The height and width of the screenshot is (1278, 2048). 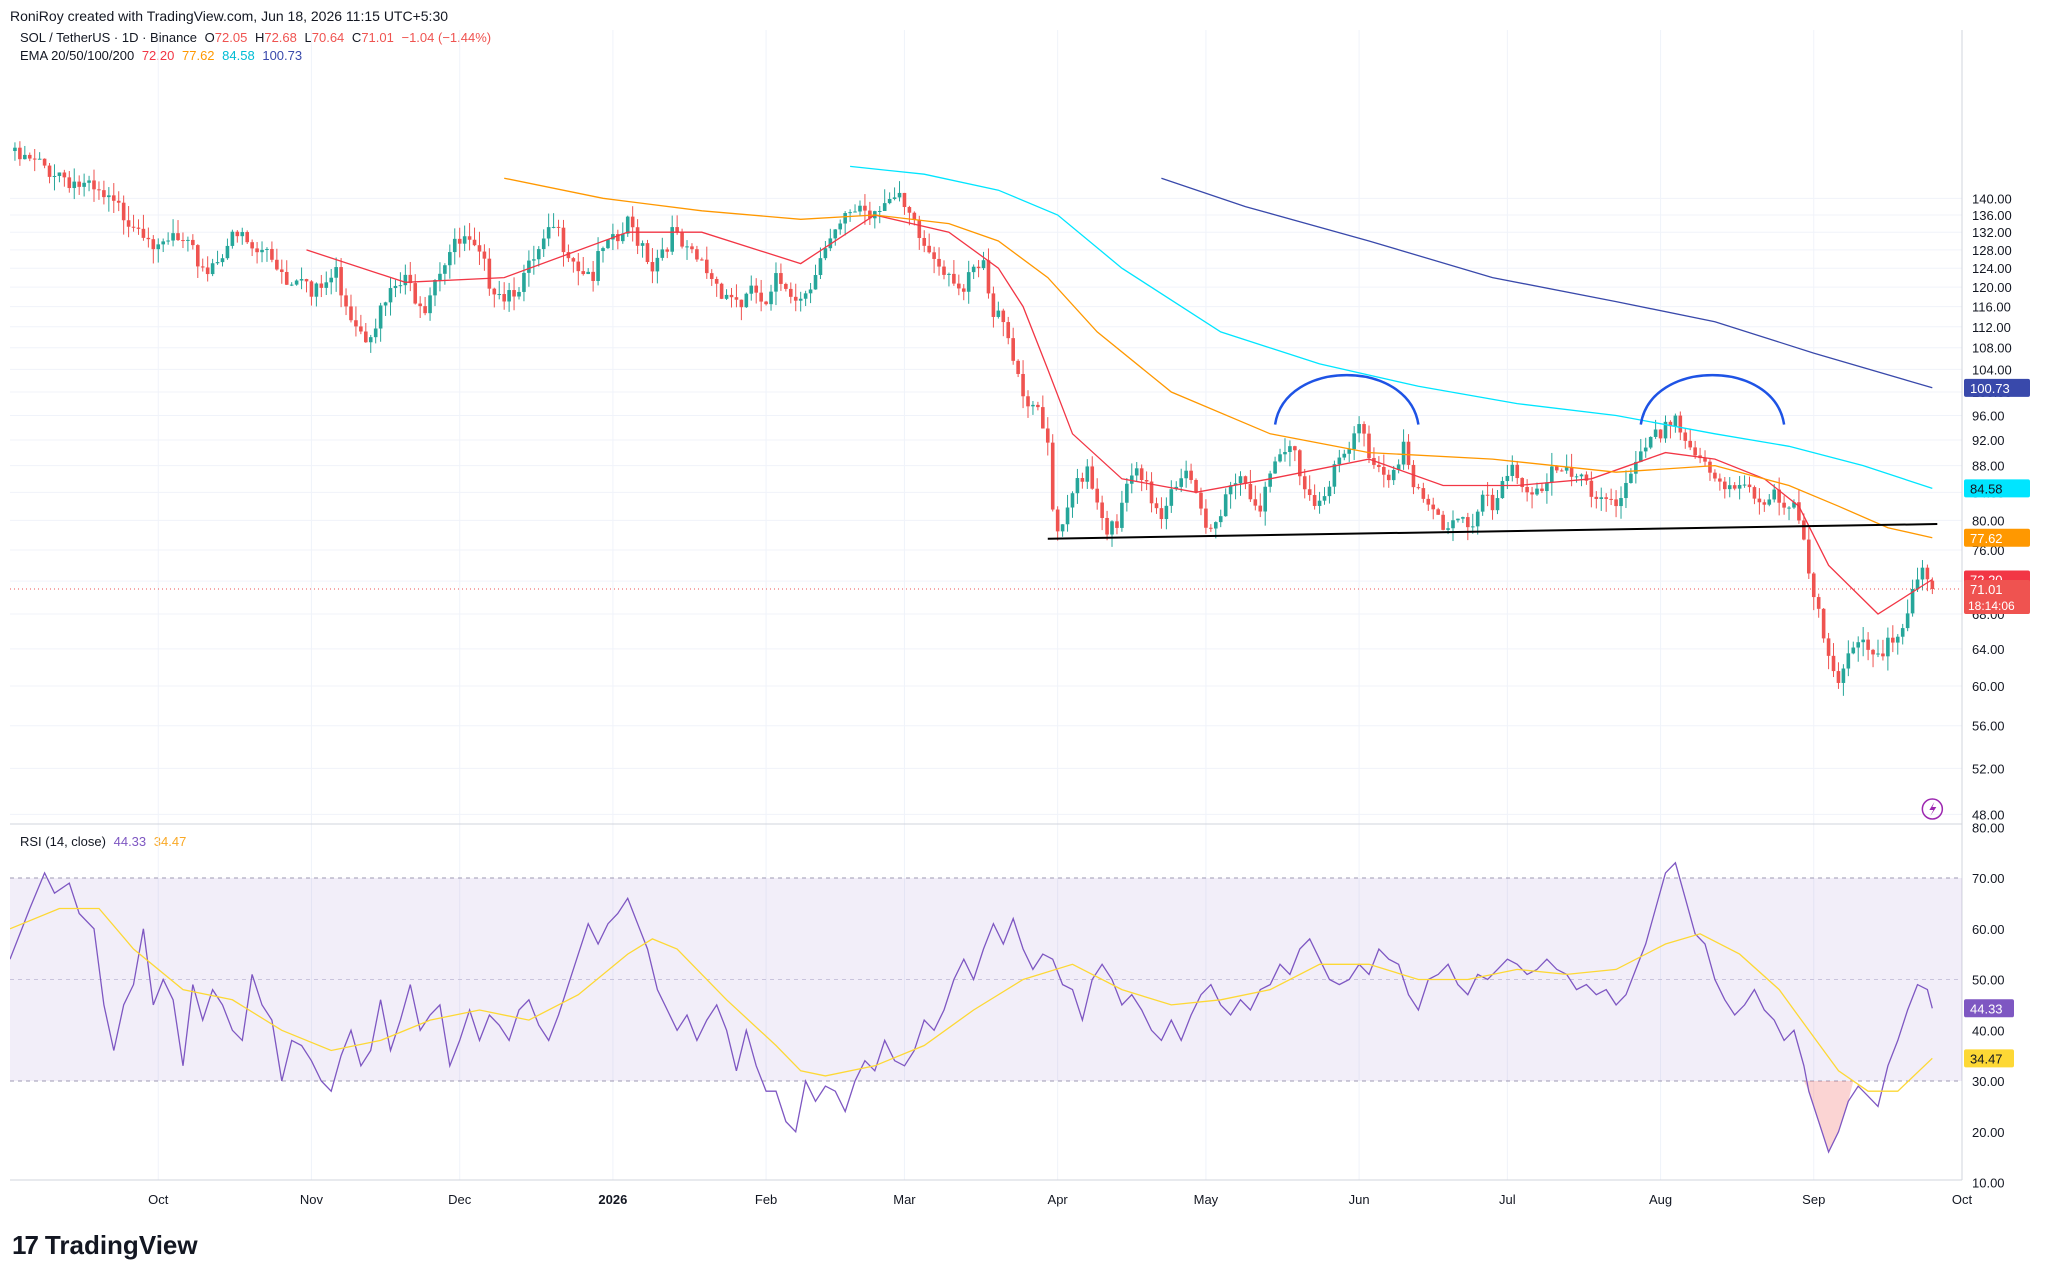 What do you see at coordinates (904, 1199) in the screenshot?
I see `time-tick-5: Mar` at bounding box center [904, 1199].